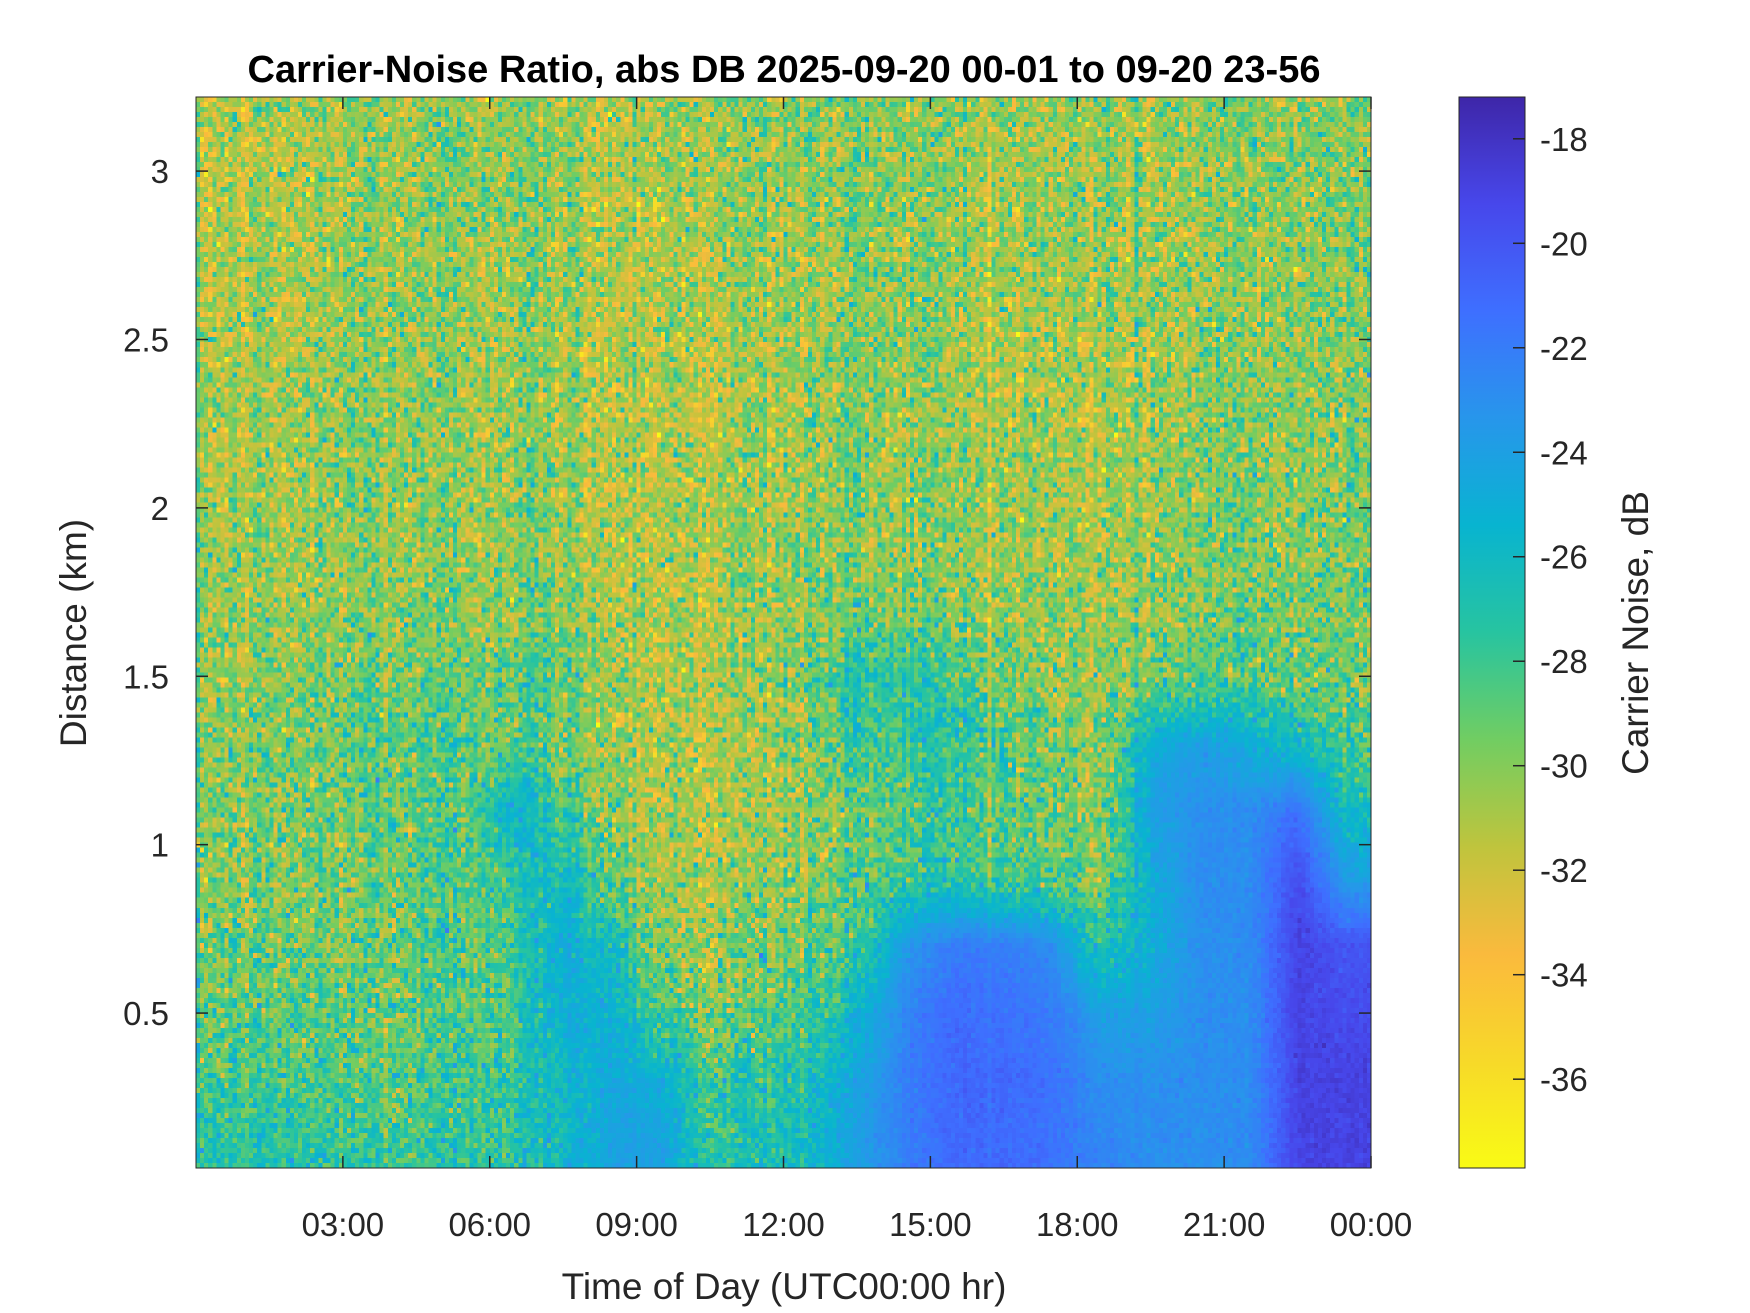  What do you see at coordinates (1564, 661) in the screenshot?
I see `colorbar-tick-label: -28` at bounding box center [1564, 661].